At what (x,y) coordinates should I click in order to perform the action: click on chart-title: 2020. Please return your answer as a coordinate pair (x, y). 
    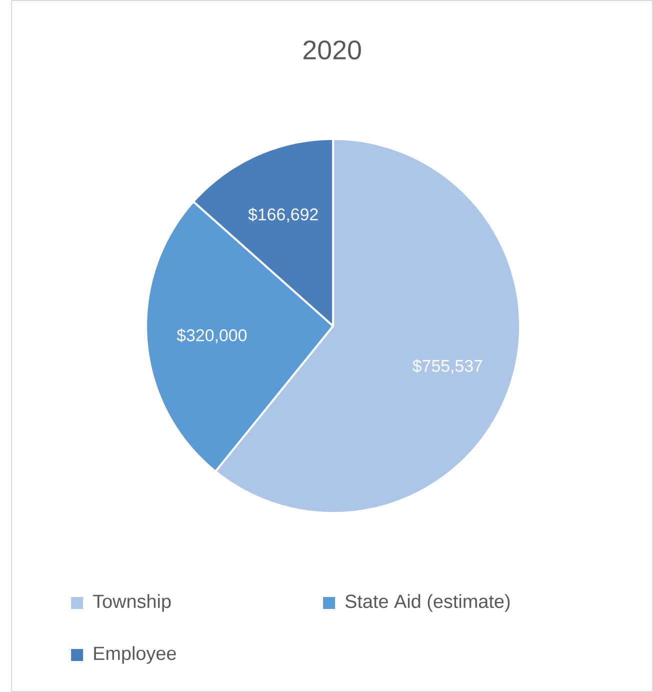
    Looking at the image, I should click on (332, 50).